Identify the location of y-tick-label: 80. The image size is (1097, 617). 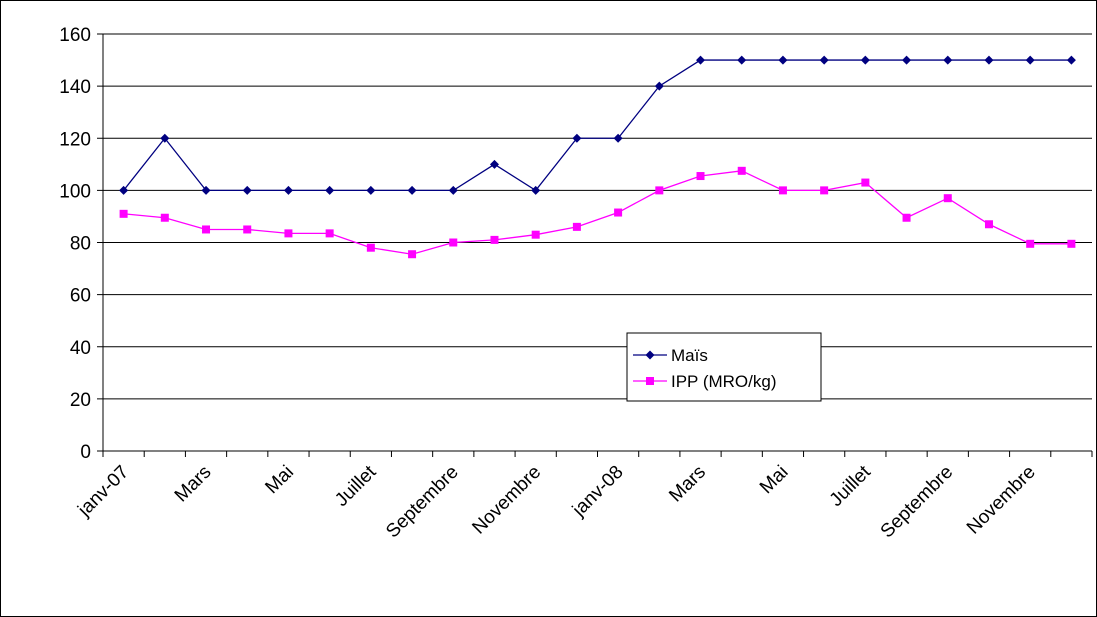
(80, 244).